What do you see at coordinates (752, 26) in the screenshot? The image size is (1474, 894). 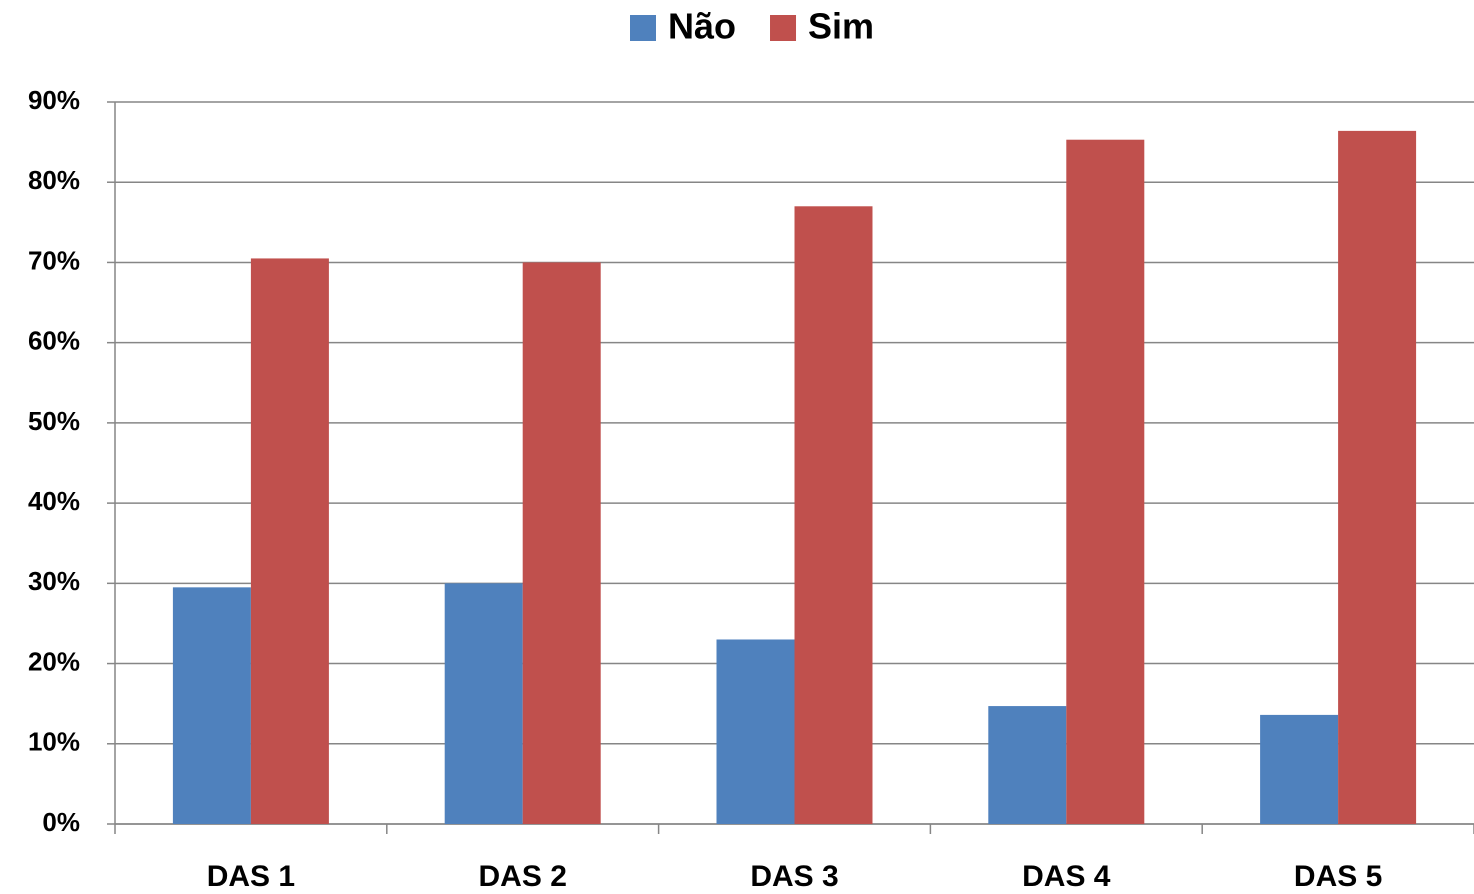 I see `legend: Não Sim` at bounding box center [752, 26].